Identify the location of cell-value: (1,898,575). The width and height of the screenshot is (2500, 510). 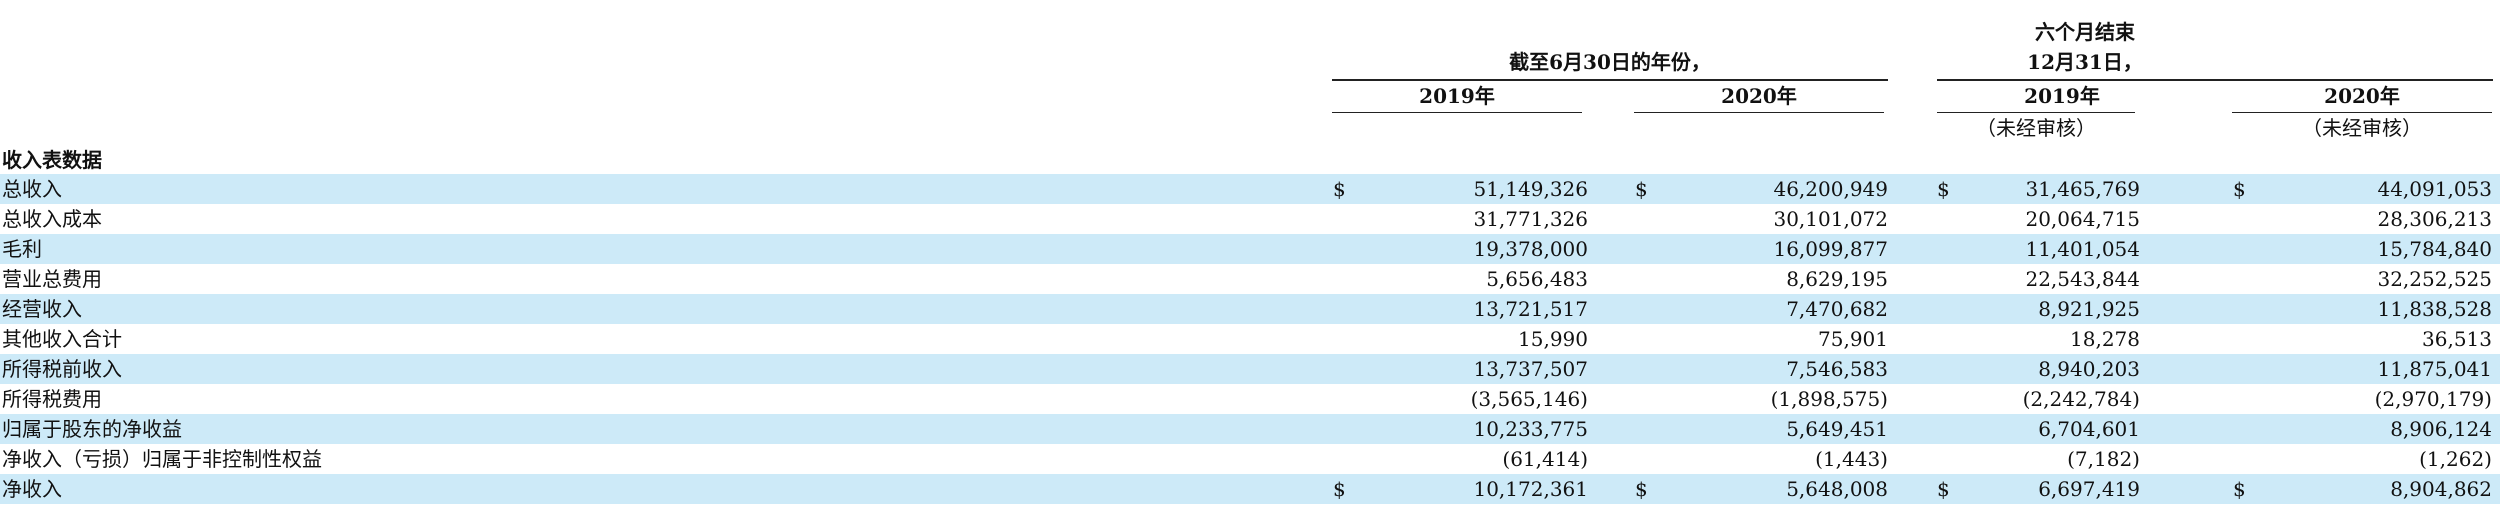
(1829, 399).